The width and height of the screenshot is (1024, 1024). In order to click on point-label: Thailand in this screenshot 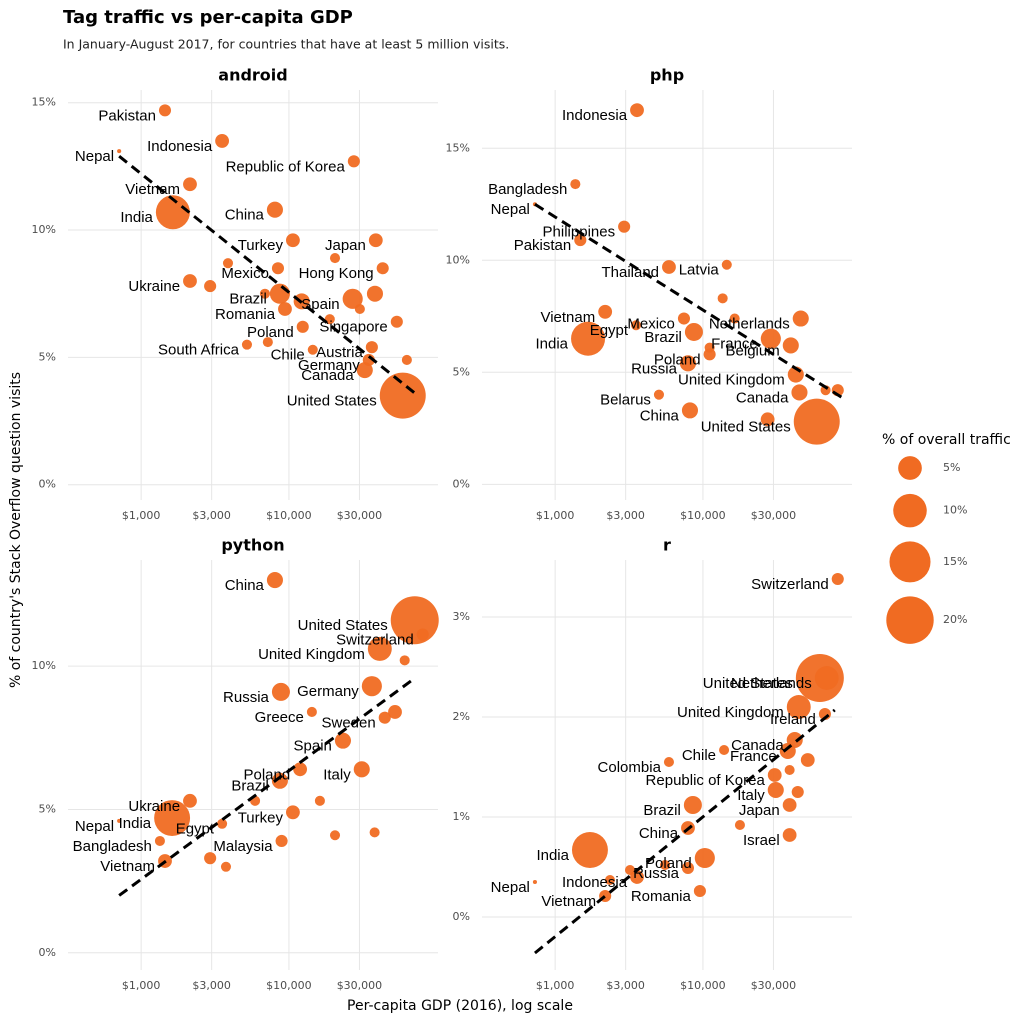, I will do `click(630, 272)`.